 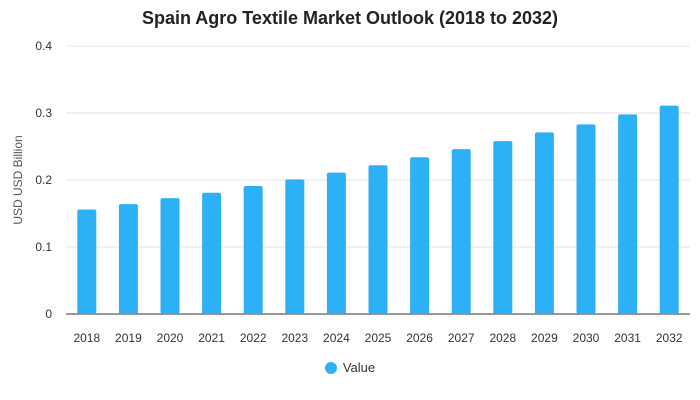 What do you see at coordinates (502, 338) in the screenshot?
I see `x-tick-label: 2028` at bounding box center [502, 338].